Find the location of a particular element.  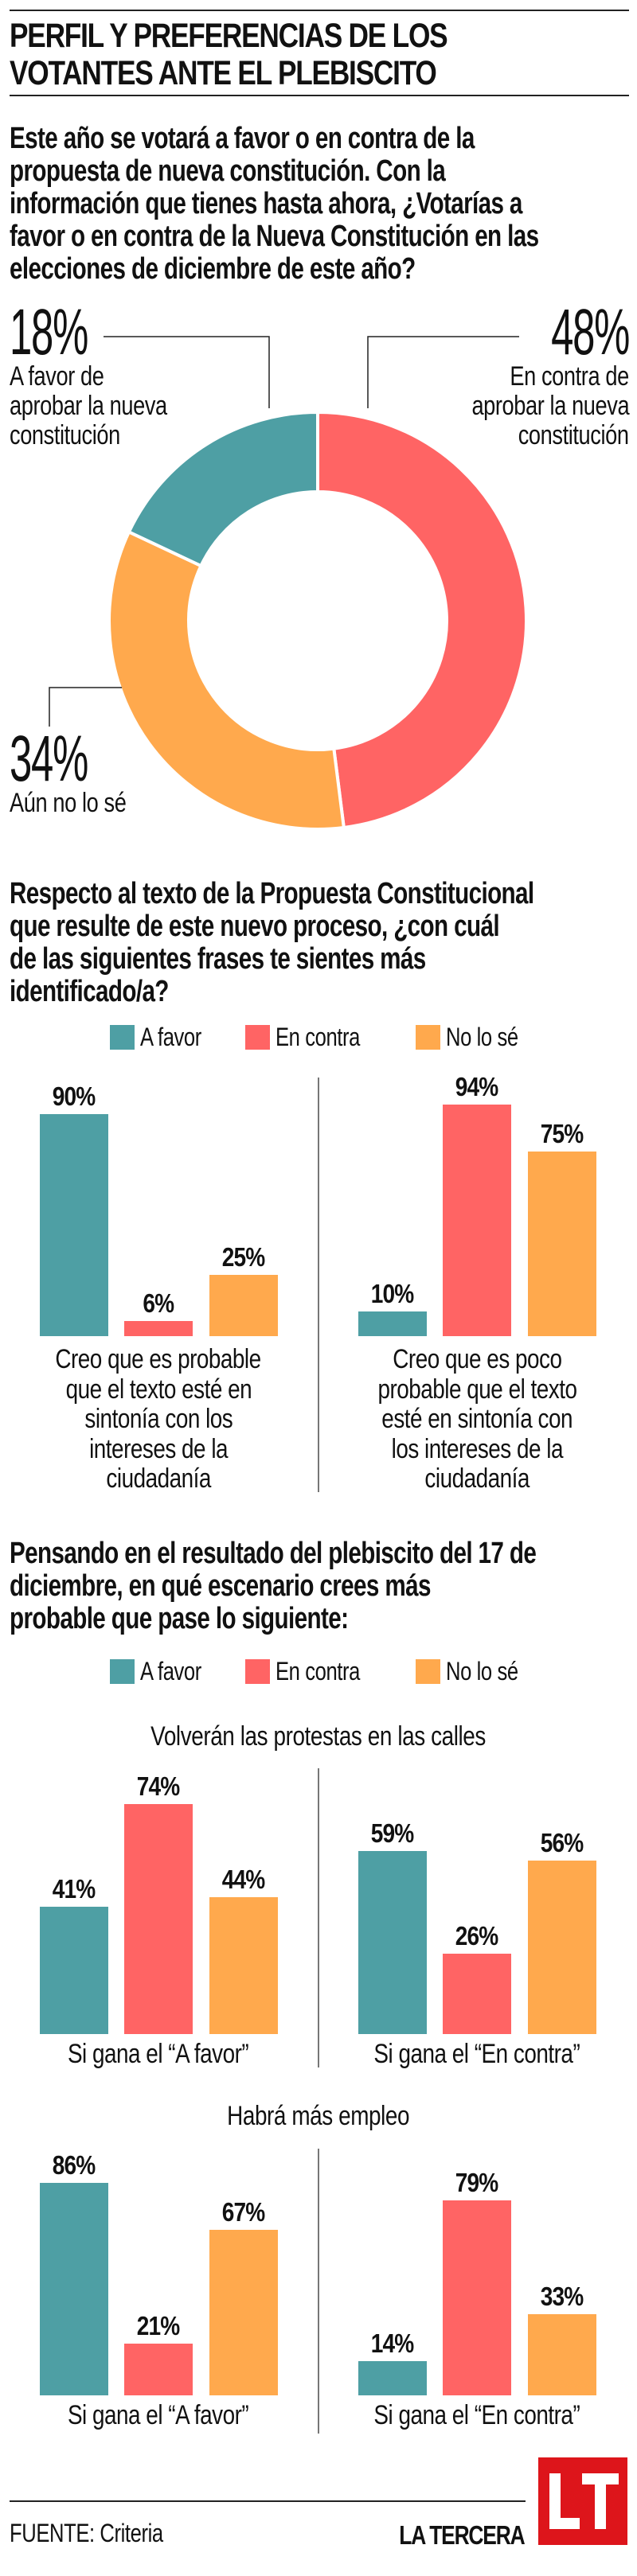

leader-line-a-favor is located at coordinates (187, 372).